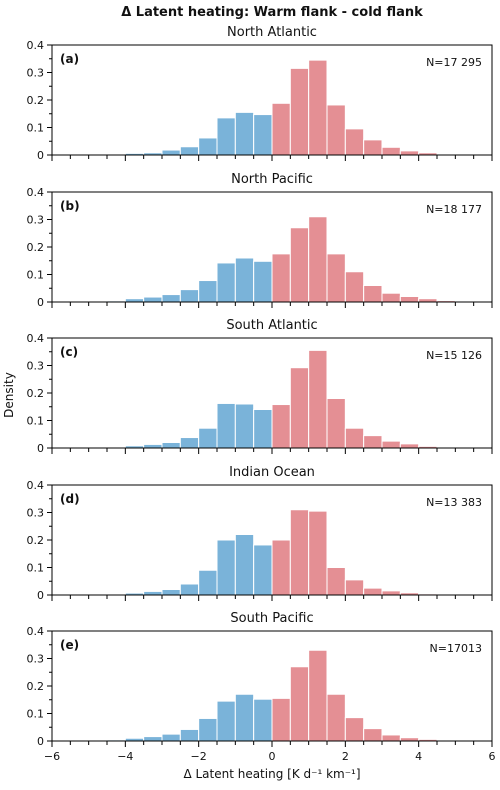 The height and width of the screenshot is (790, 500). Describe the element at coordinates (454, 62) in the screenshot. I see `sample-count: N=17 295` at that location.